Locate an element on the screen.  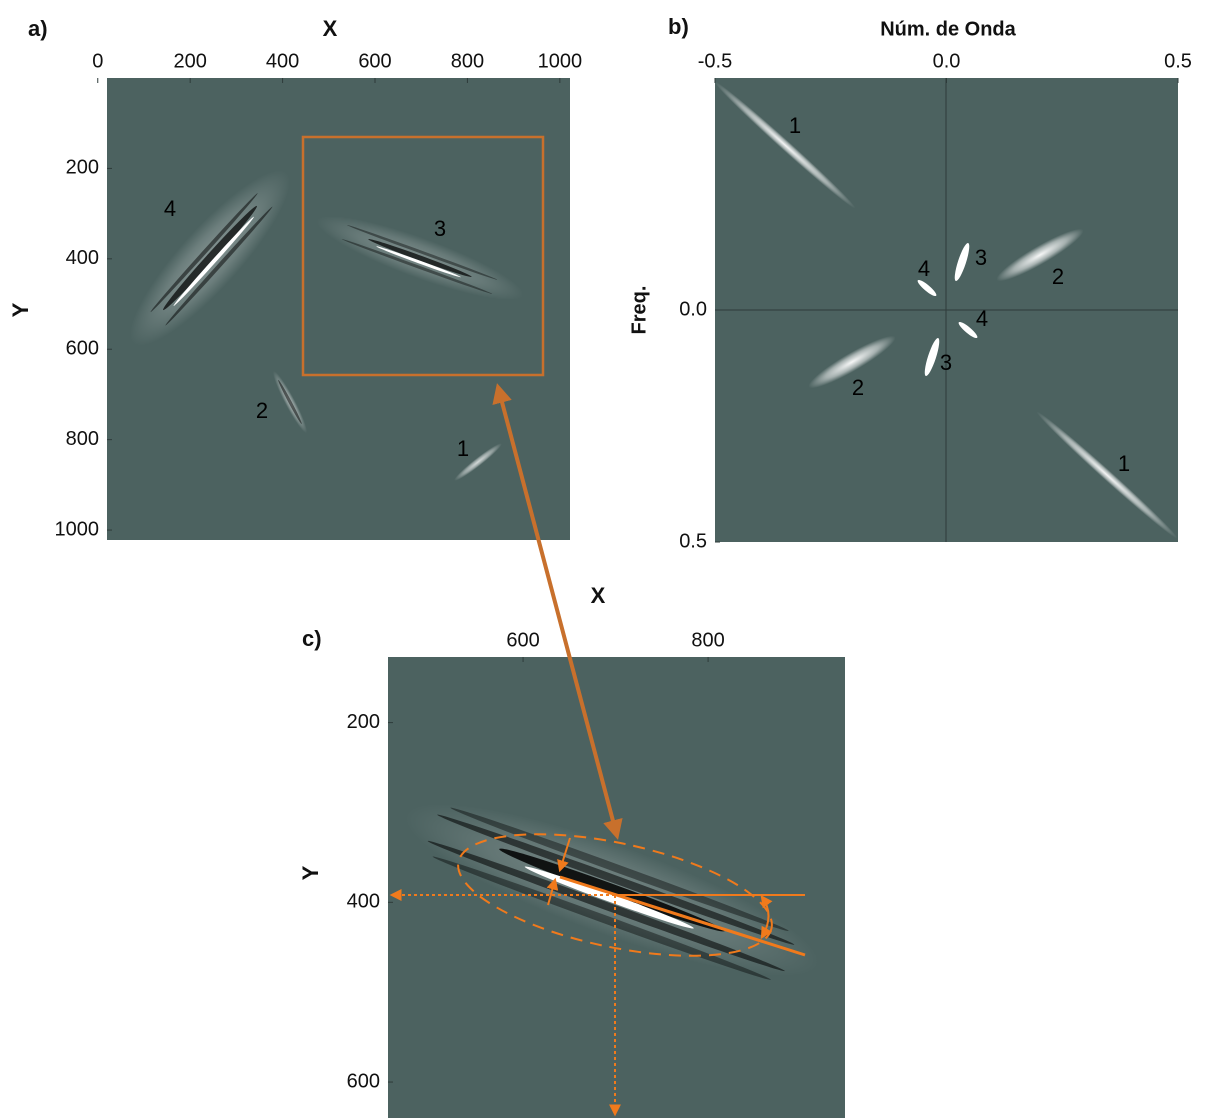
x-tick-label: 0.5 is located at coordinates (1178, 61).